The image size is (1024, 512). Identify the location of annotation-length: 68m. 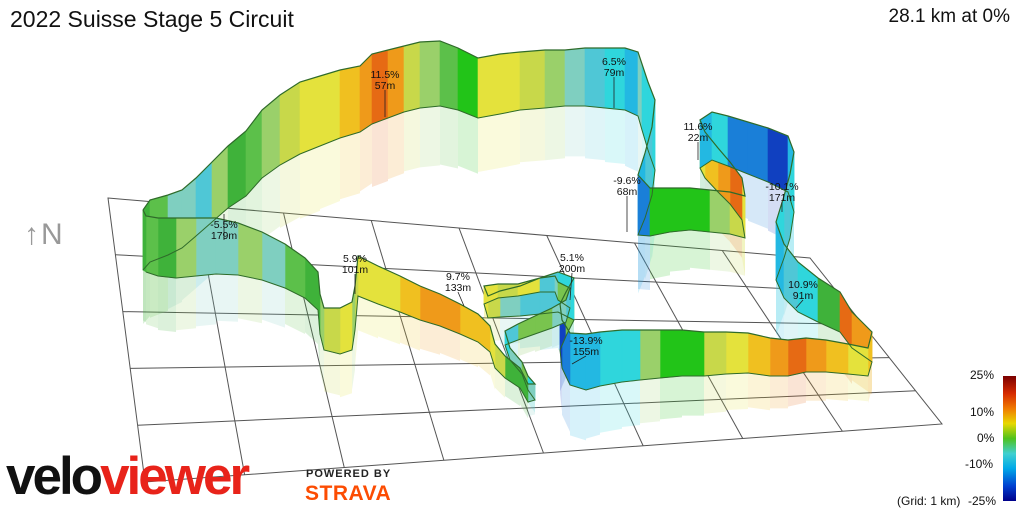
(627, 192).